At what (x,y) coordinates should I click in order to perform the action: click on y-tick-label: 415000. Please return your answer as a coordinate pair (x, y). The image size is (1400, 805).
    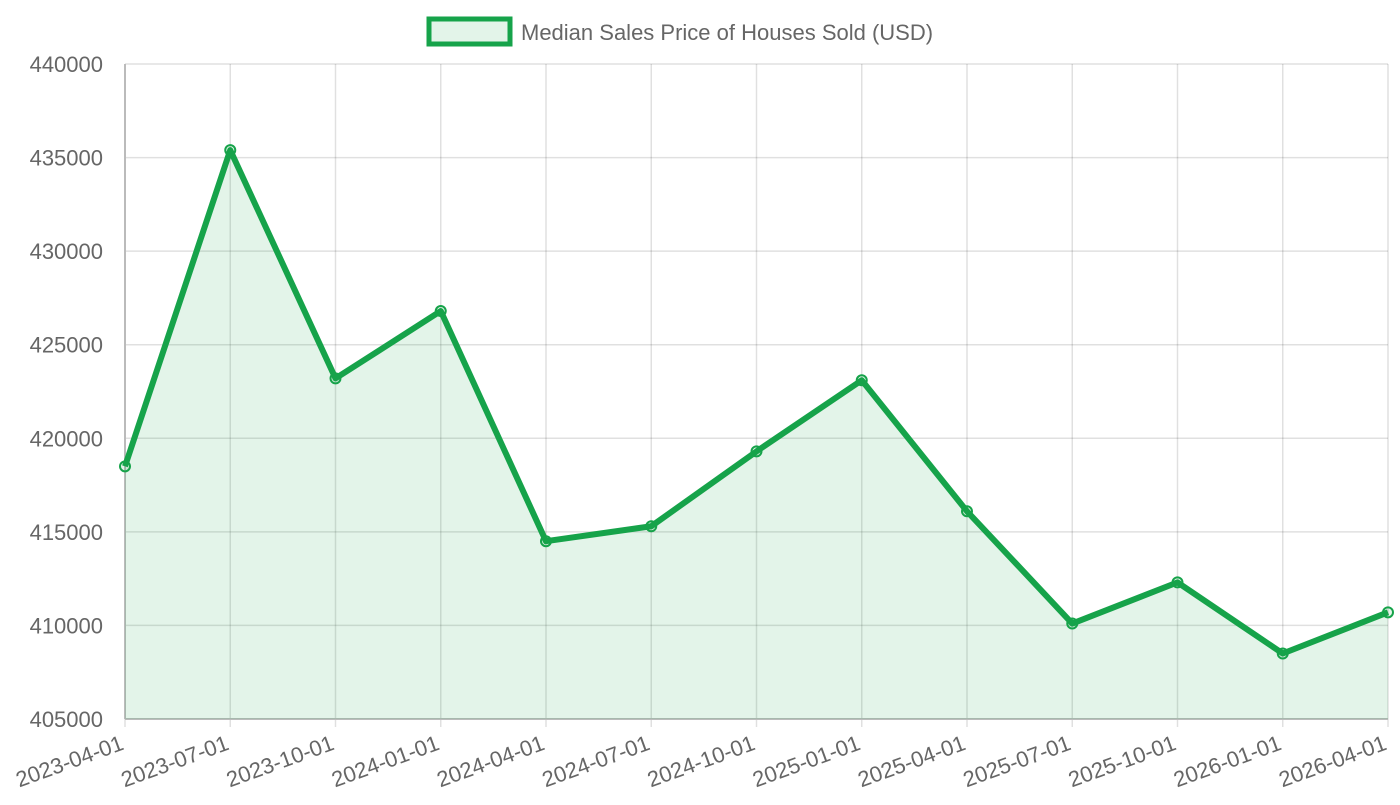
    Looking at the image, I should click on (66, 532).